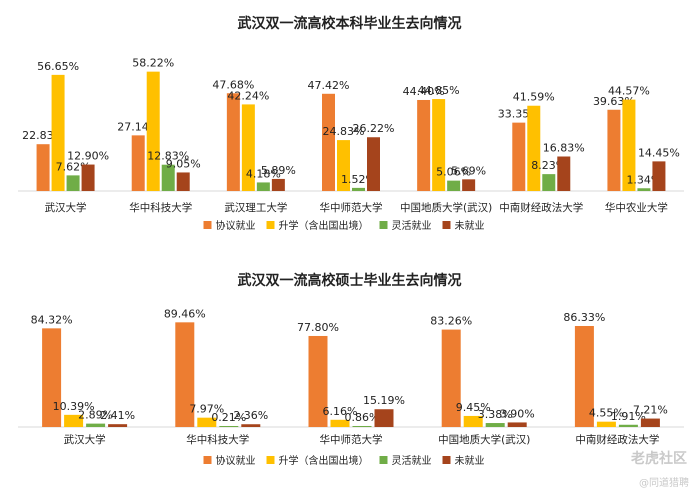  What do you see at coordinates (383, 225) in the screenshot?
I see `chart1-legend-swatch-flexible` at bounding box center [383, 225].